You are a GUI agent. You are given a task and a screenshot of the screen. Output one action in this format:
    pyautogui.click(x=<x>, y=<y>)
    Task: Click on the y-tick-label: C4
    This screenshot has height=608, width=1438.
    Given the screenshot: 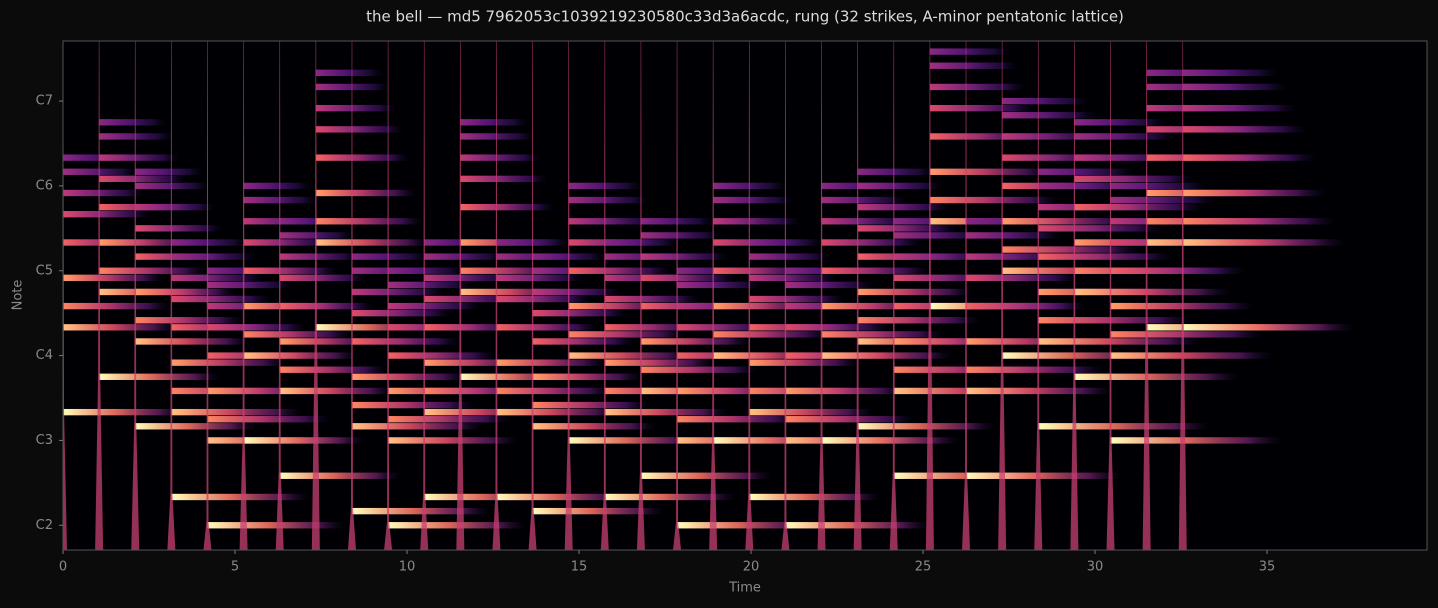 What is the action you would take?
    pyautogui.click(x=44, y=355)
    